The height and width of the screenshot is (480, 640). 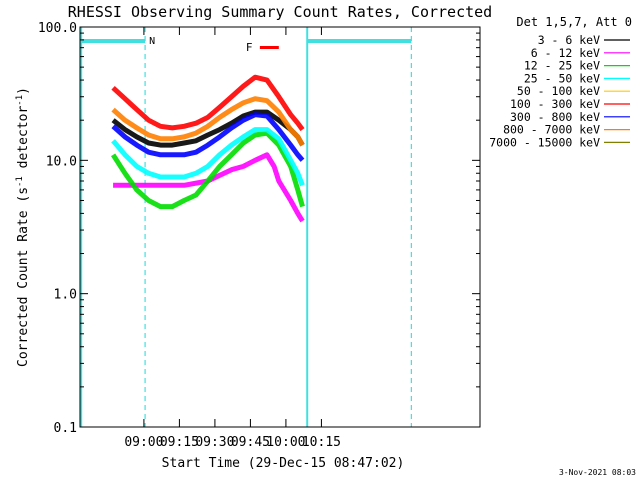 What do you see at coordinates (321, 442) in the screenshot?
I see `x-tick-label: 10:15` at bounding box center [321, 442].